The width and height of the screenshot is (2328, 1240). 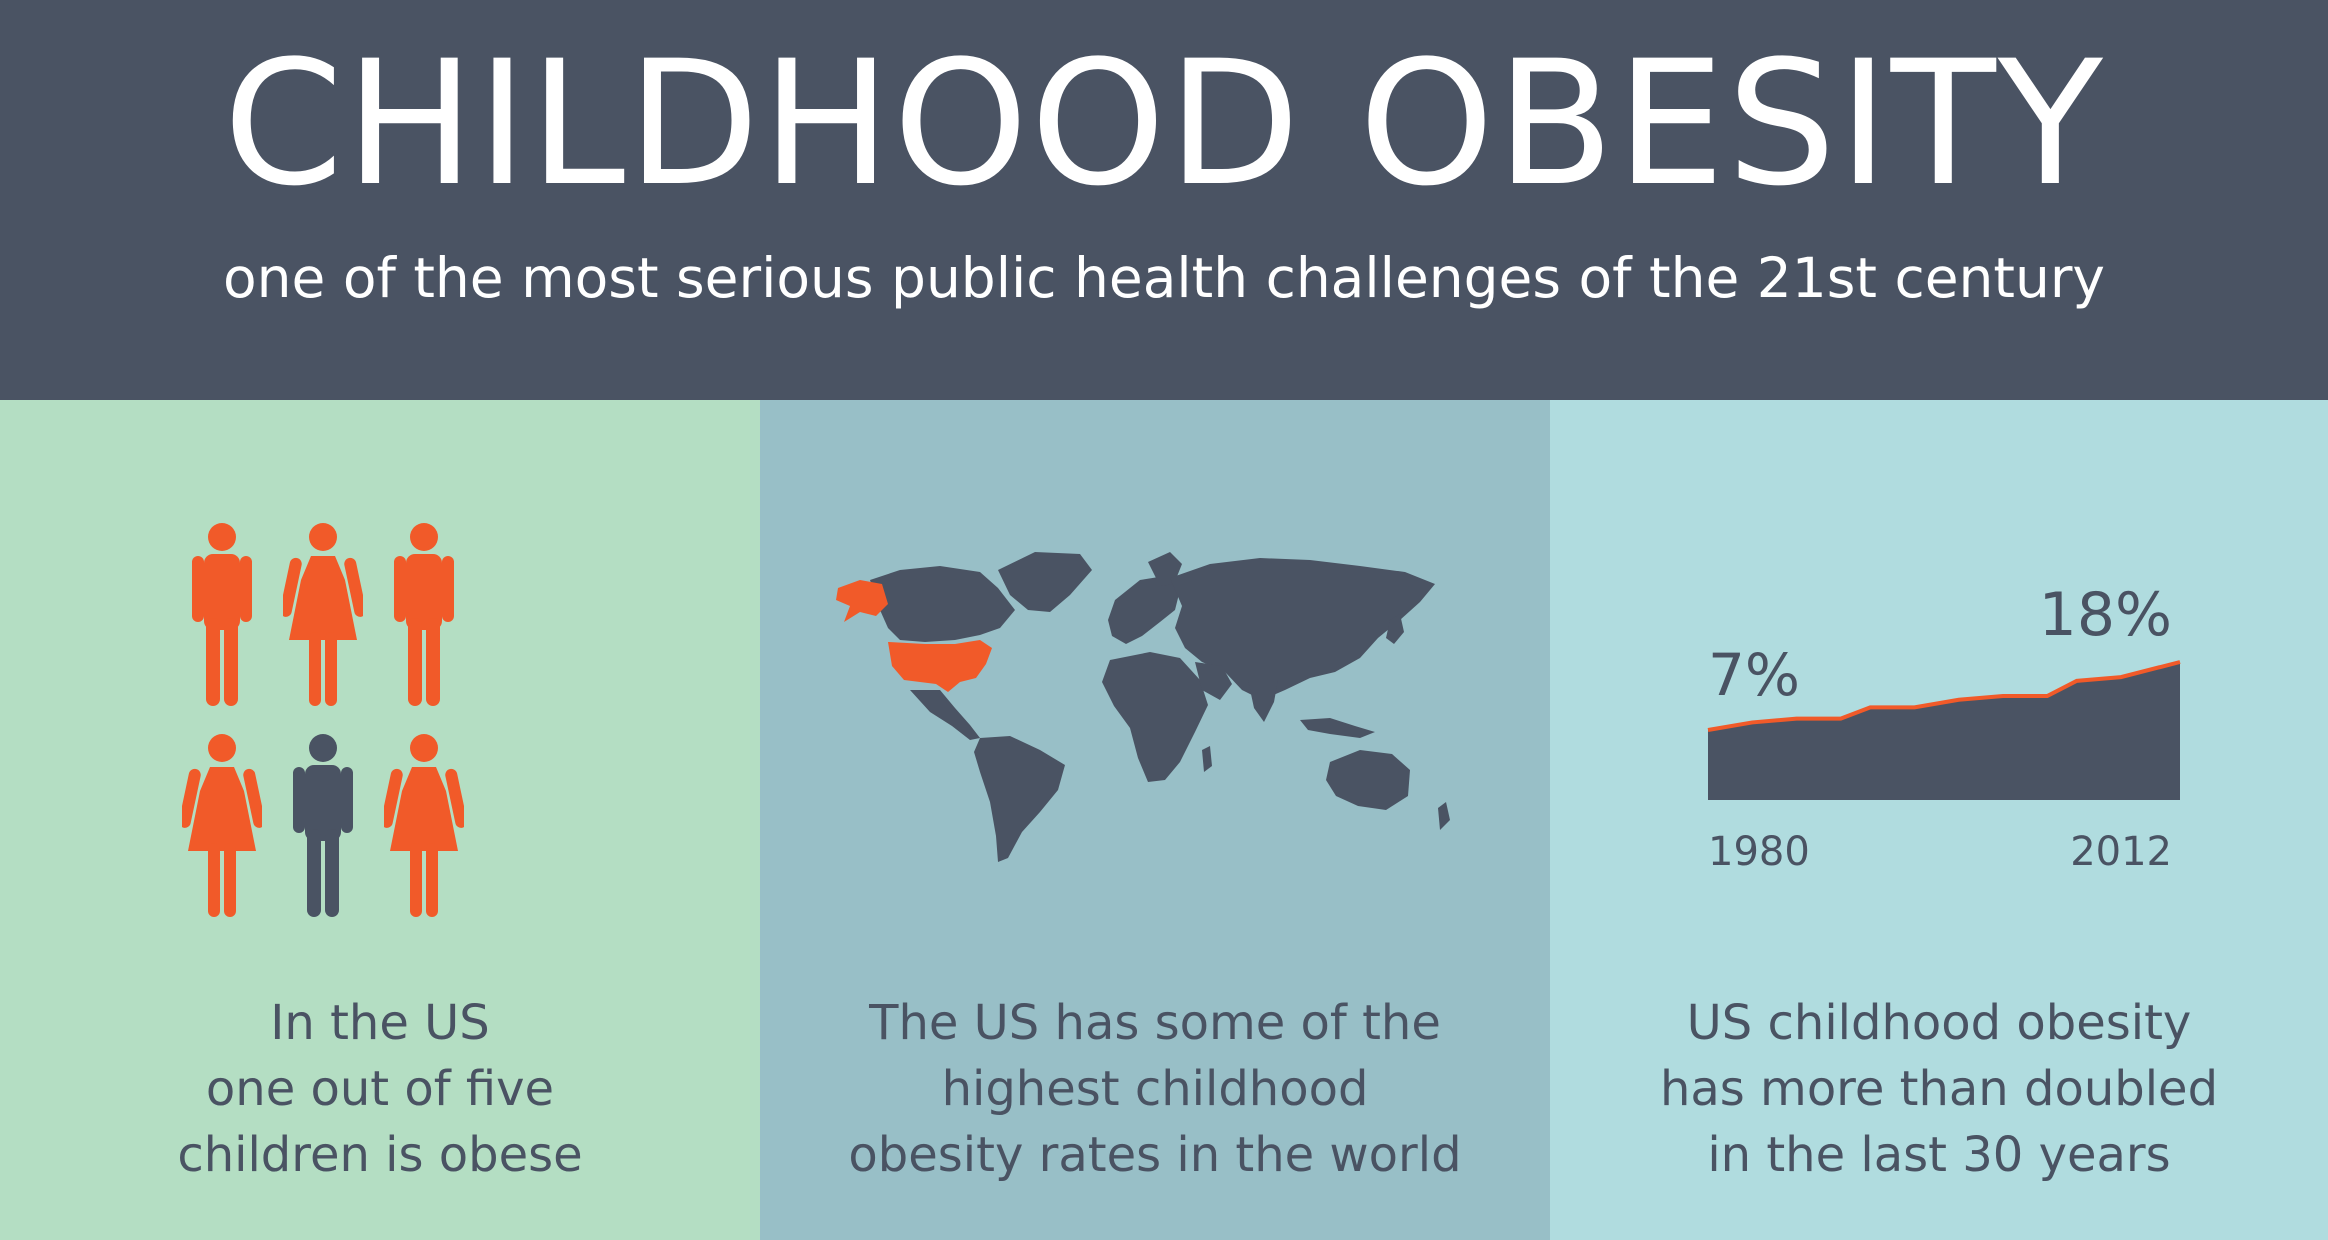 I want to click on india-shape, so click(x=1263, y=701).